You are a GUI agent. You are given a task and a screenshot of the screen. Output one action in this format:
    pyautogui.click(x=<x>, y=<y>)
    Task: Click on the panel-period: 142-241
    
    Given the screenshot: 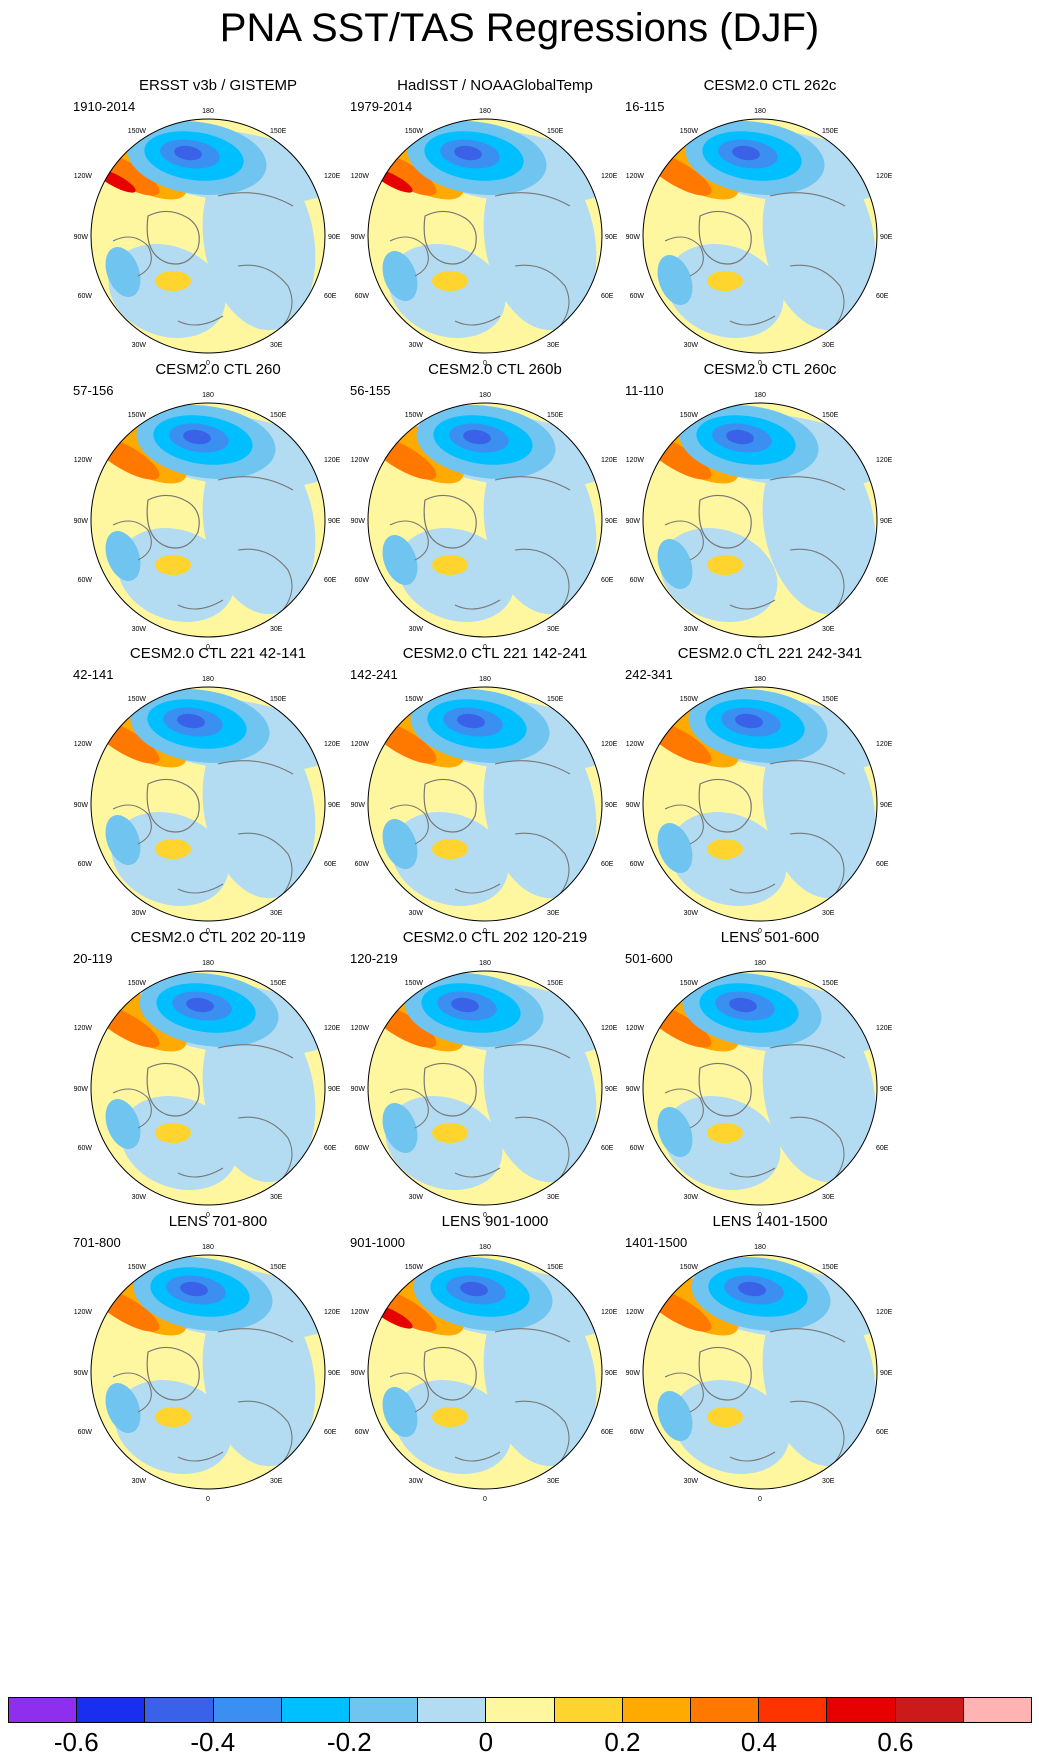 What is the action you would take?
    pyautogui.click(x=374, y=674)
    